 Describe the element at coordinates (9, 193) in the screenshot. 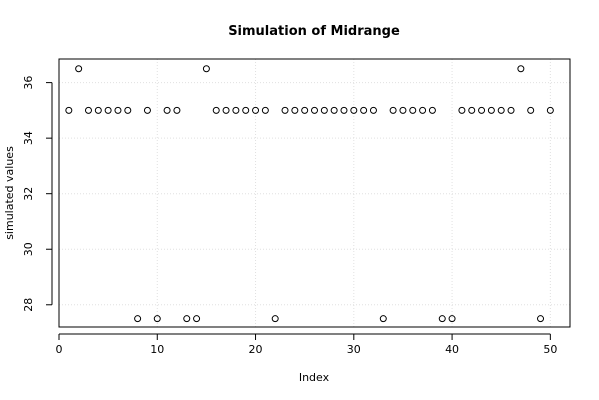

I see `y-axis-label: simulated values` at that location.